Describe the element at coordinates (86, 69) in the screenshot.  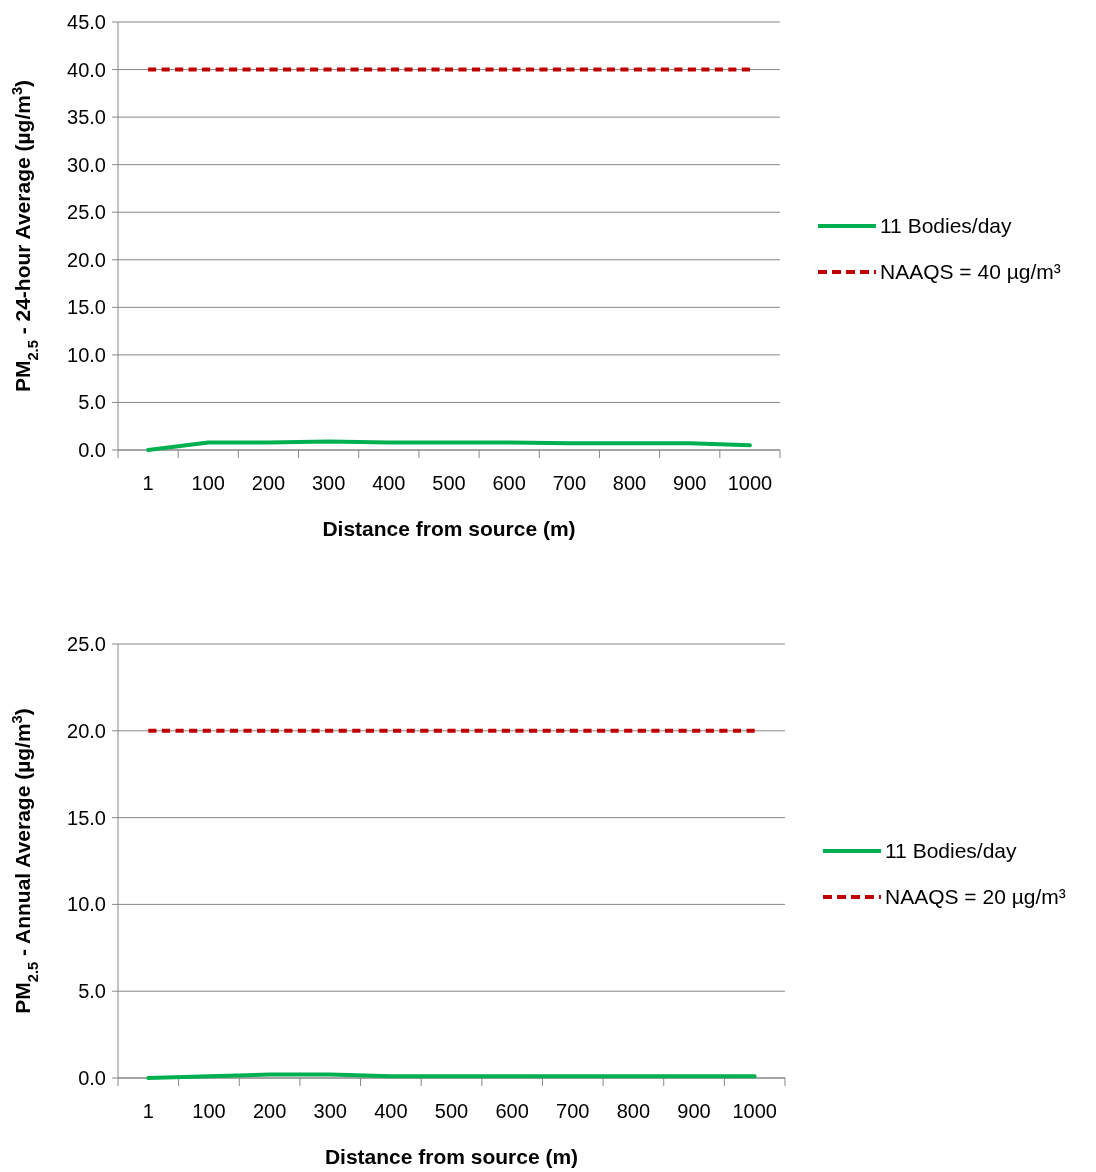
I see `y-tick-label: 40.0` at that location.